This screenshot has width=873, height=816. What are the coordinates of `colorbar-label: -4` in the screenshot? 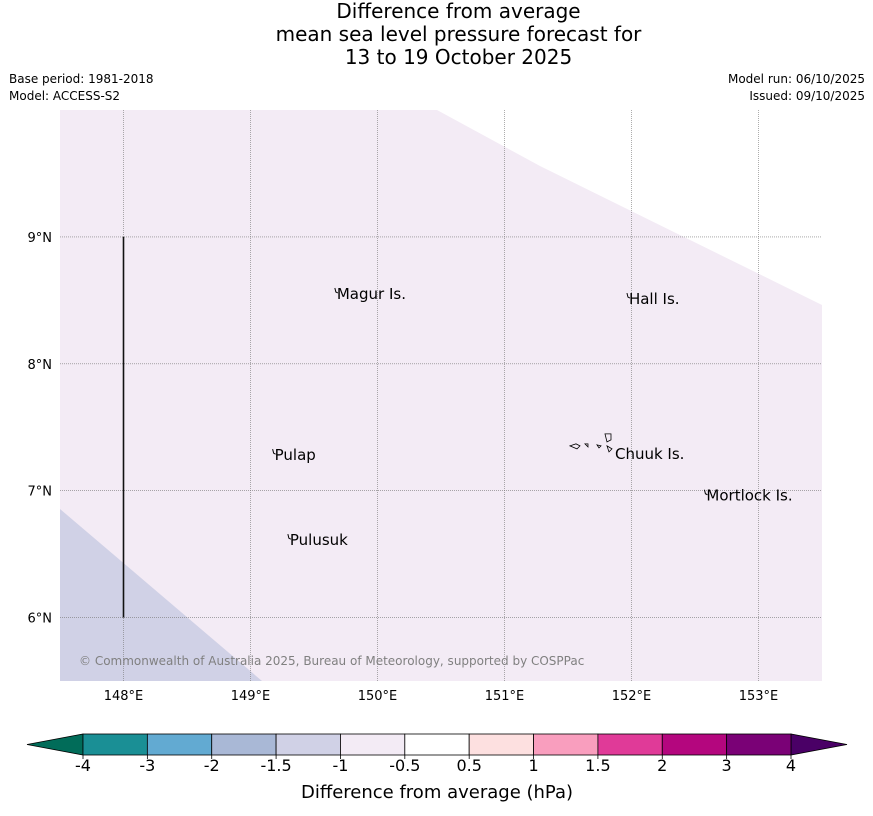 It's located at (83, 765).